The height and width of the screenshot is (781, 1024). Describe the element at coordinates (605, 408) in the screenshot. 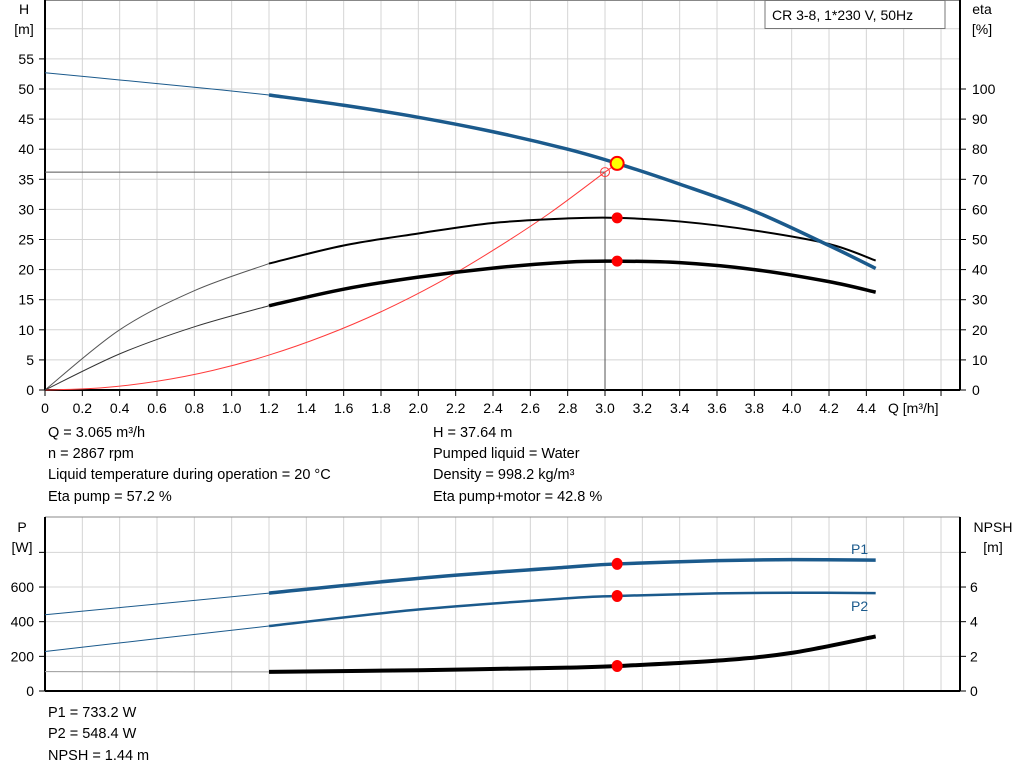

I see `q-tick-label: 3.0` at that location.